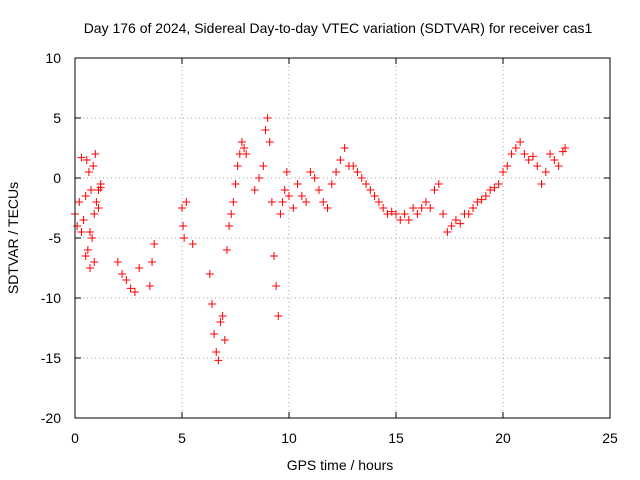  What do you see at coordinates (396, 438) in the screenshot?
I see `x-tick-label: 15` at bounding box center [396, 438].